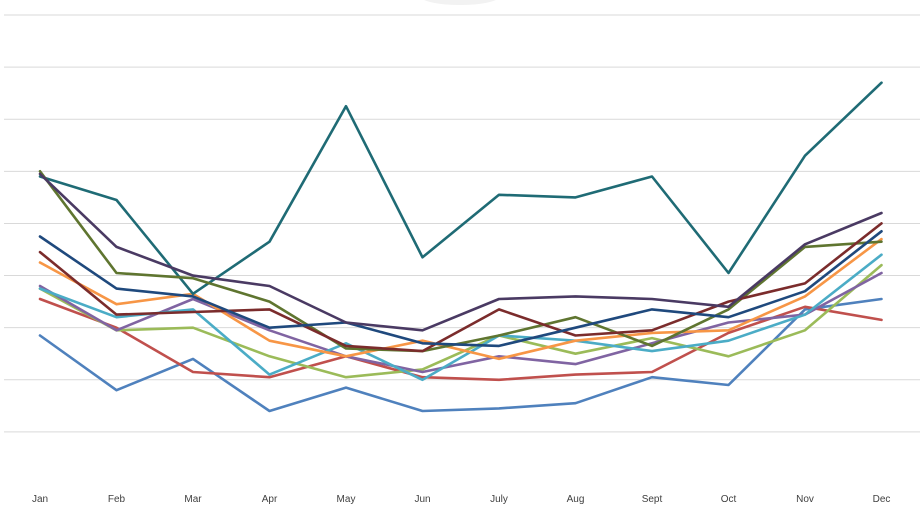 This screenshot has width=924, height=515. I want to click on x-tick-label: Jun, so click(422, 499).